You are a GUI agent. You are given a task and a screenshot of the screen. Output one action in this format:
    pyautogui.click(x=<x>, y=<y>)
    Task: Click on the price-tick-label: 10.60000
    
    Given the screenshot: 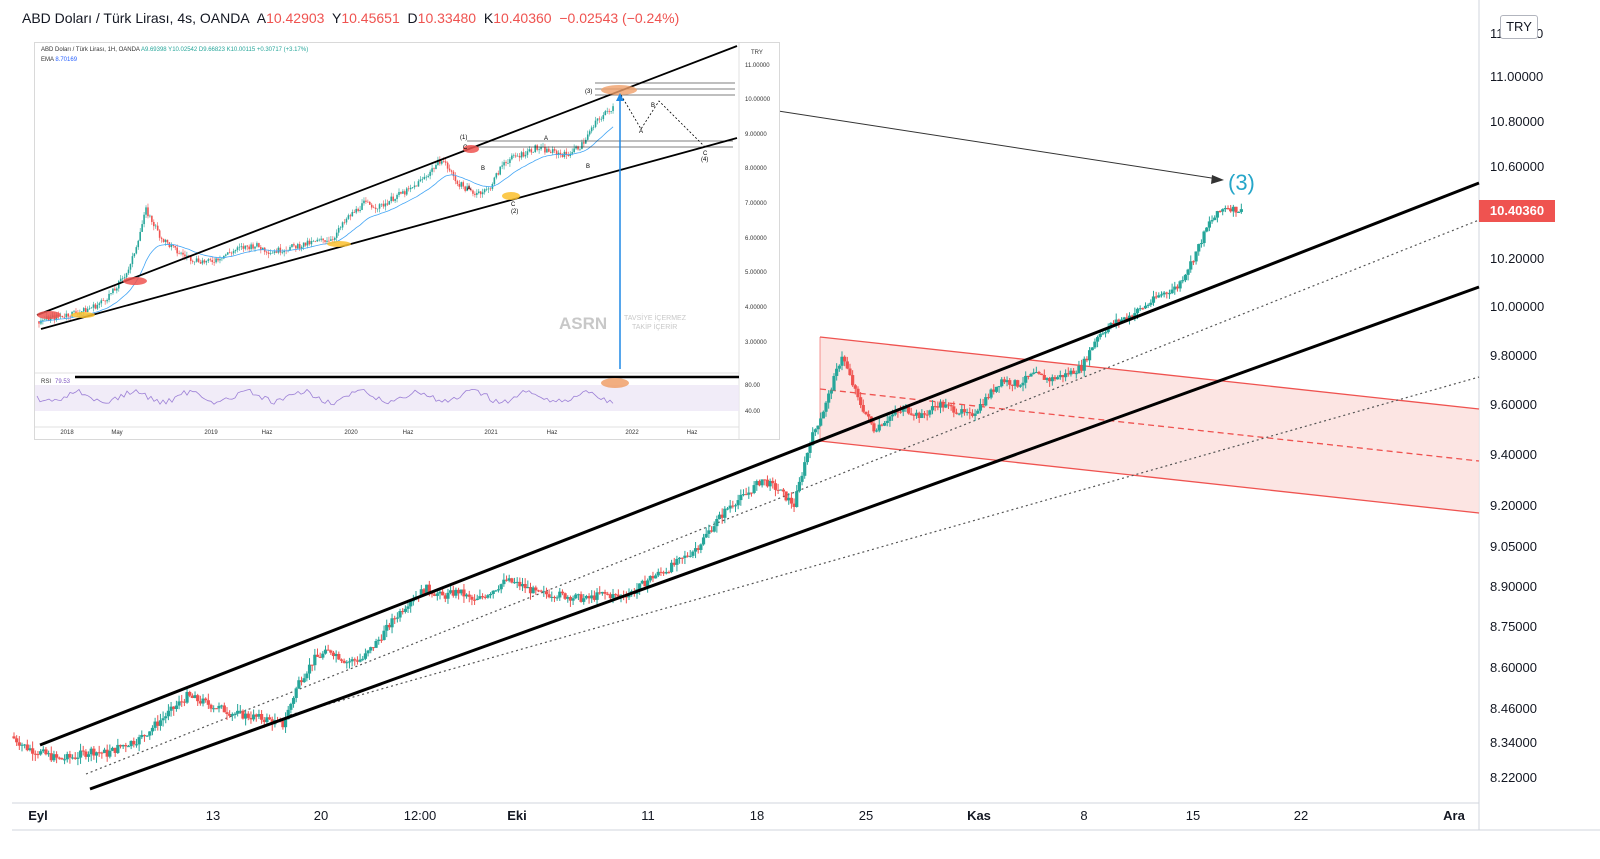 What is the action you would take?
    pyautogui.click(x=1517, y=166)
    